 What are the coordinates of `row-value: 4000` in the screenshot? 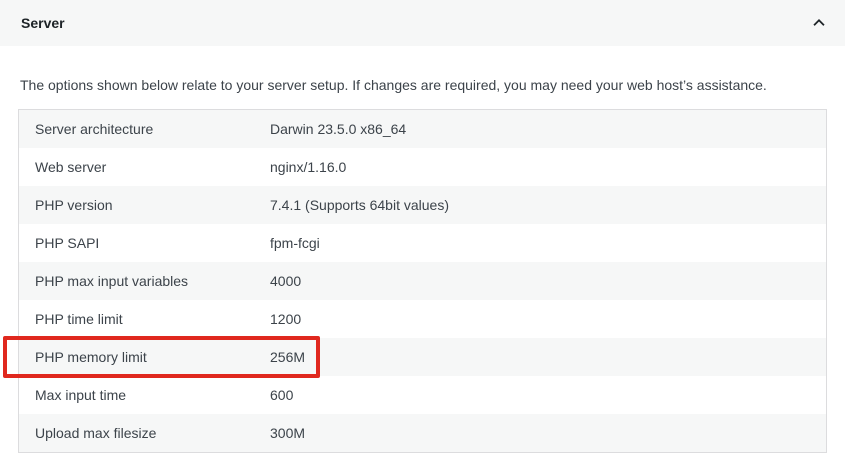 It's located at (286, 281).